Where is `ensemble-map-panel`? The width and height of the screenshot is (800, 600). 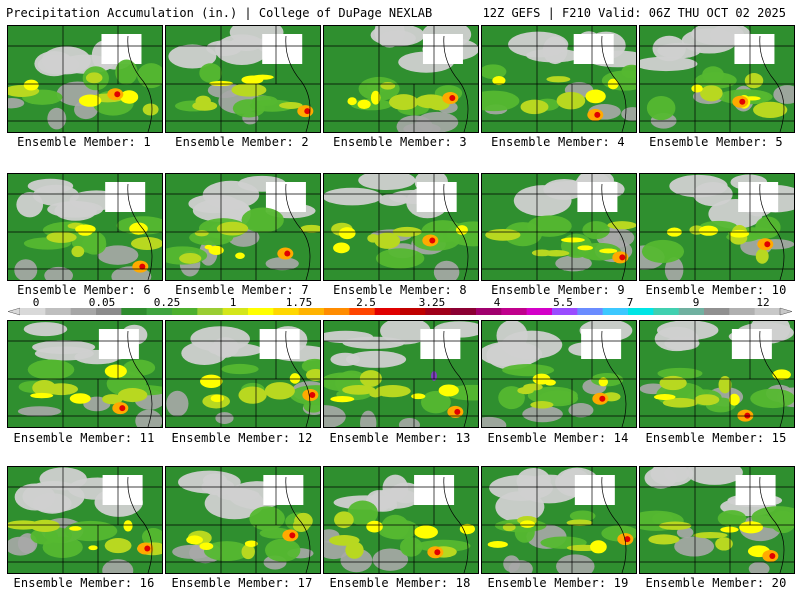
ensemble-map-panel is located at coordinates (717, 374).